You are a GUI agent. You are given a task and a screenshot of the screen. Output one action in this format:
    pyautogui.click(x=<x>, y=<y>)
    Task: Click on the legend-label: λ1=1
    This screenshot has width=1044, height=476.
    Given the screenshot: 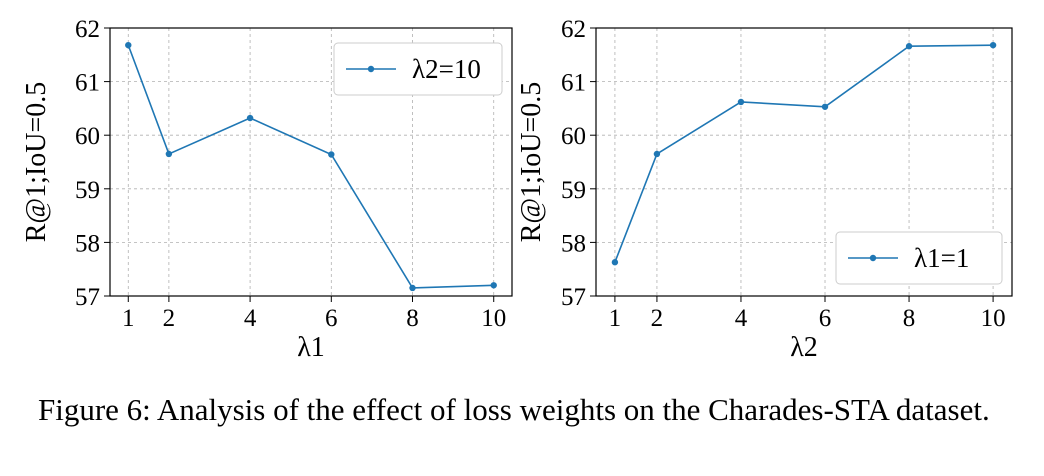 What is the action you would take?
    pyautogui.click(x=941, y=258)
    